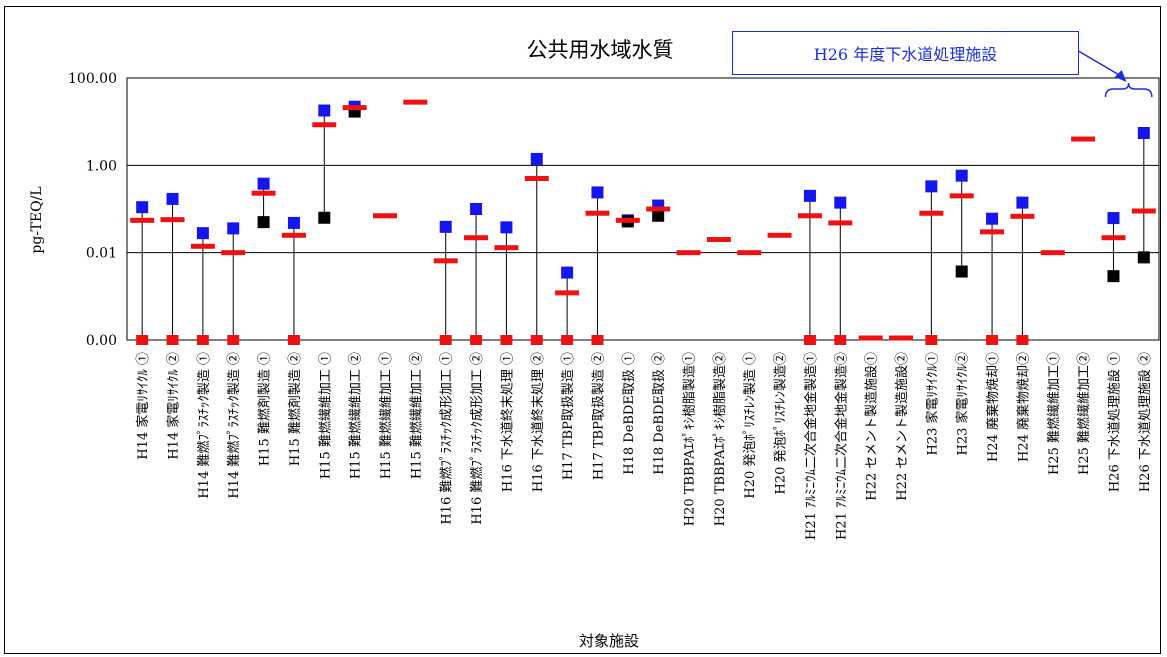 This screenshot has width=1167, height=657. What do you see at coordinates (1128, 90) in the screenshot?
I see `callout-brace` at bounding box center [1128, 90].